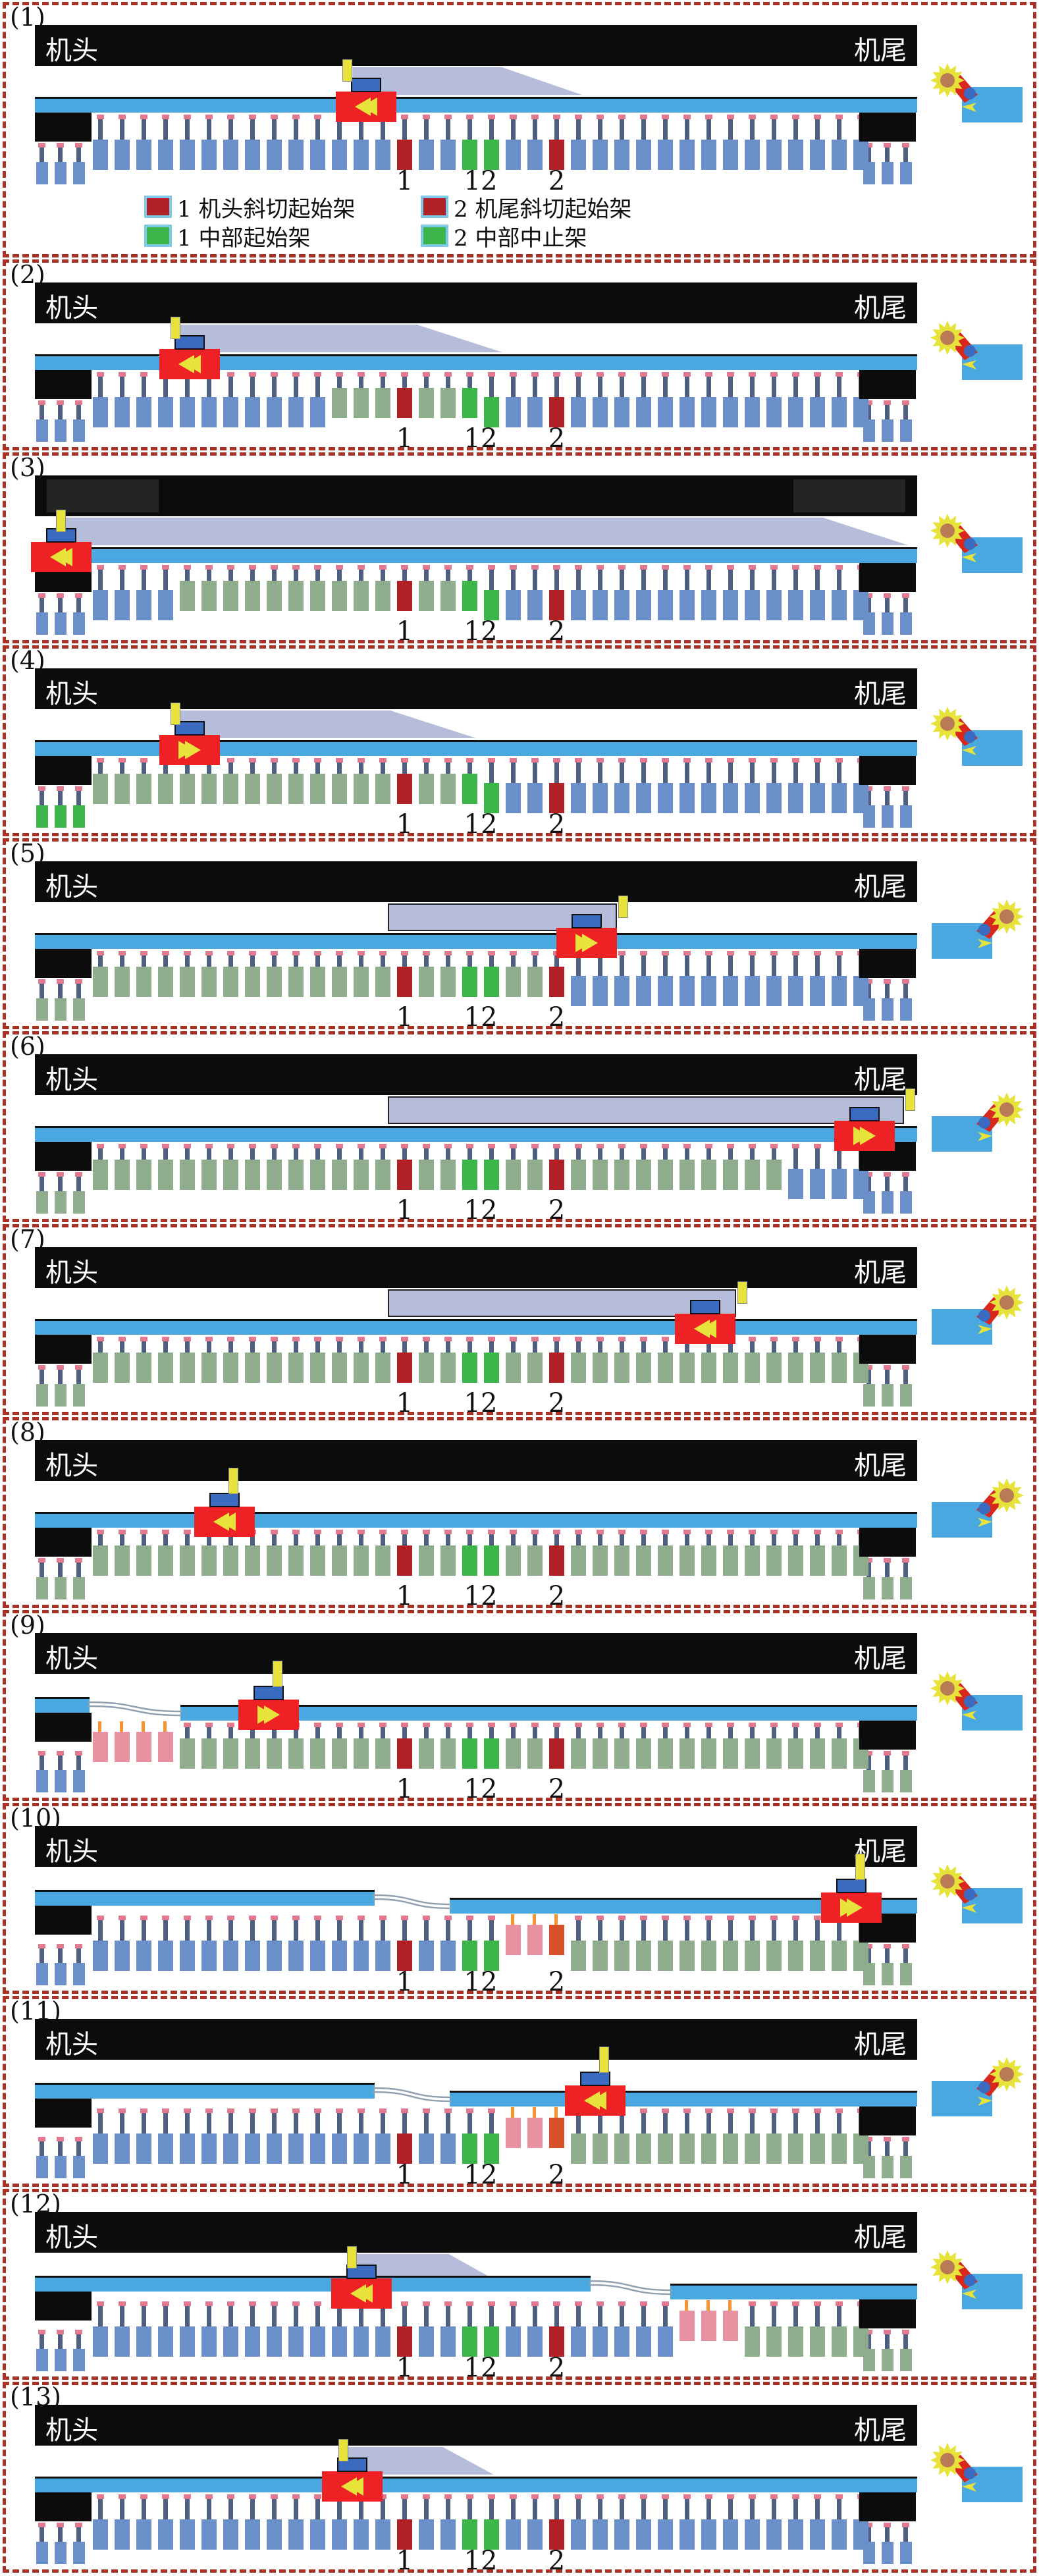 Image resolution: width=1039 pixels, height=2576 pixels. I want to click on support-label: 2, so click(557, 2175).